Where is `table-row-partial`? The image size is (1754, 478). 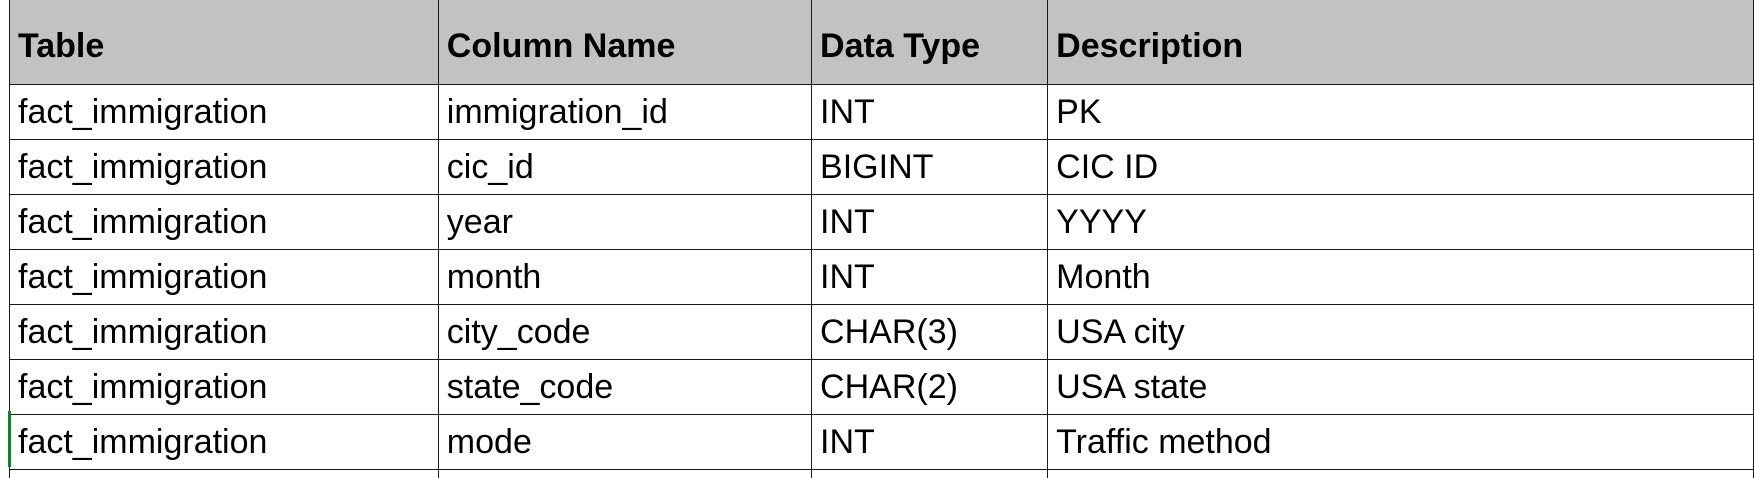 table-row-partial is located at coordinates (881, 473).